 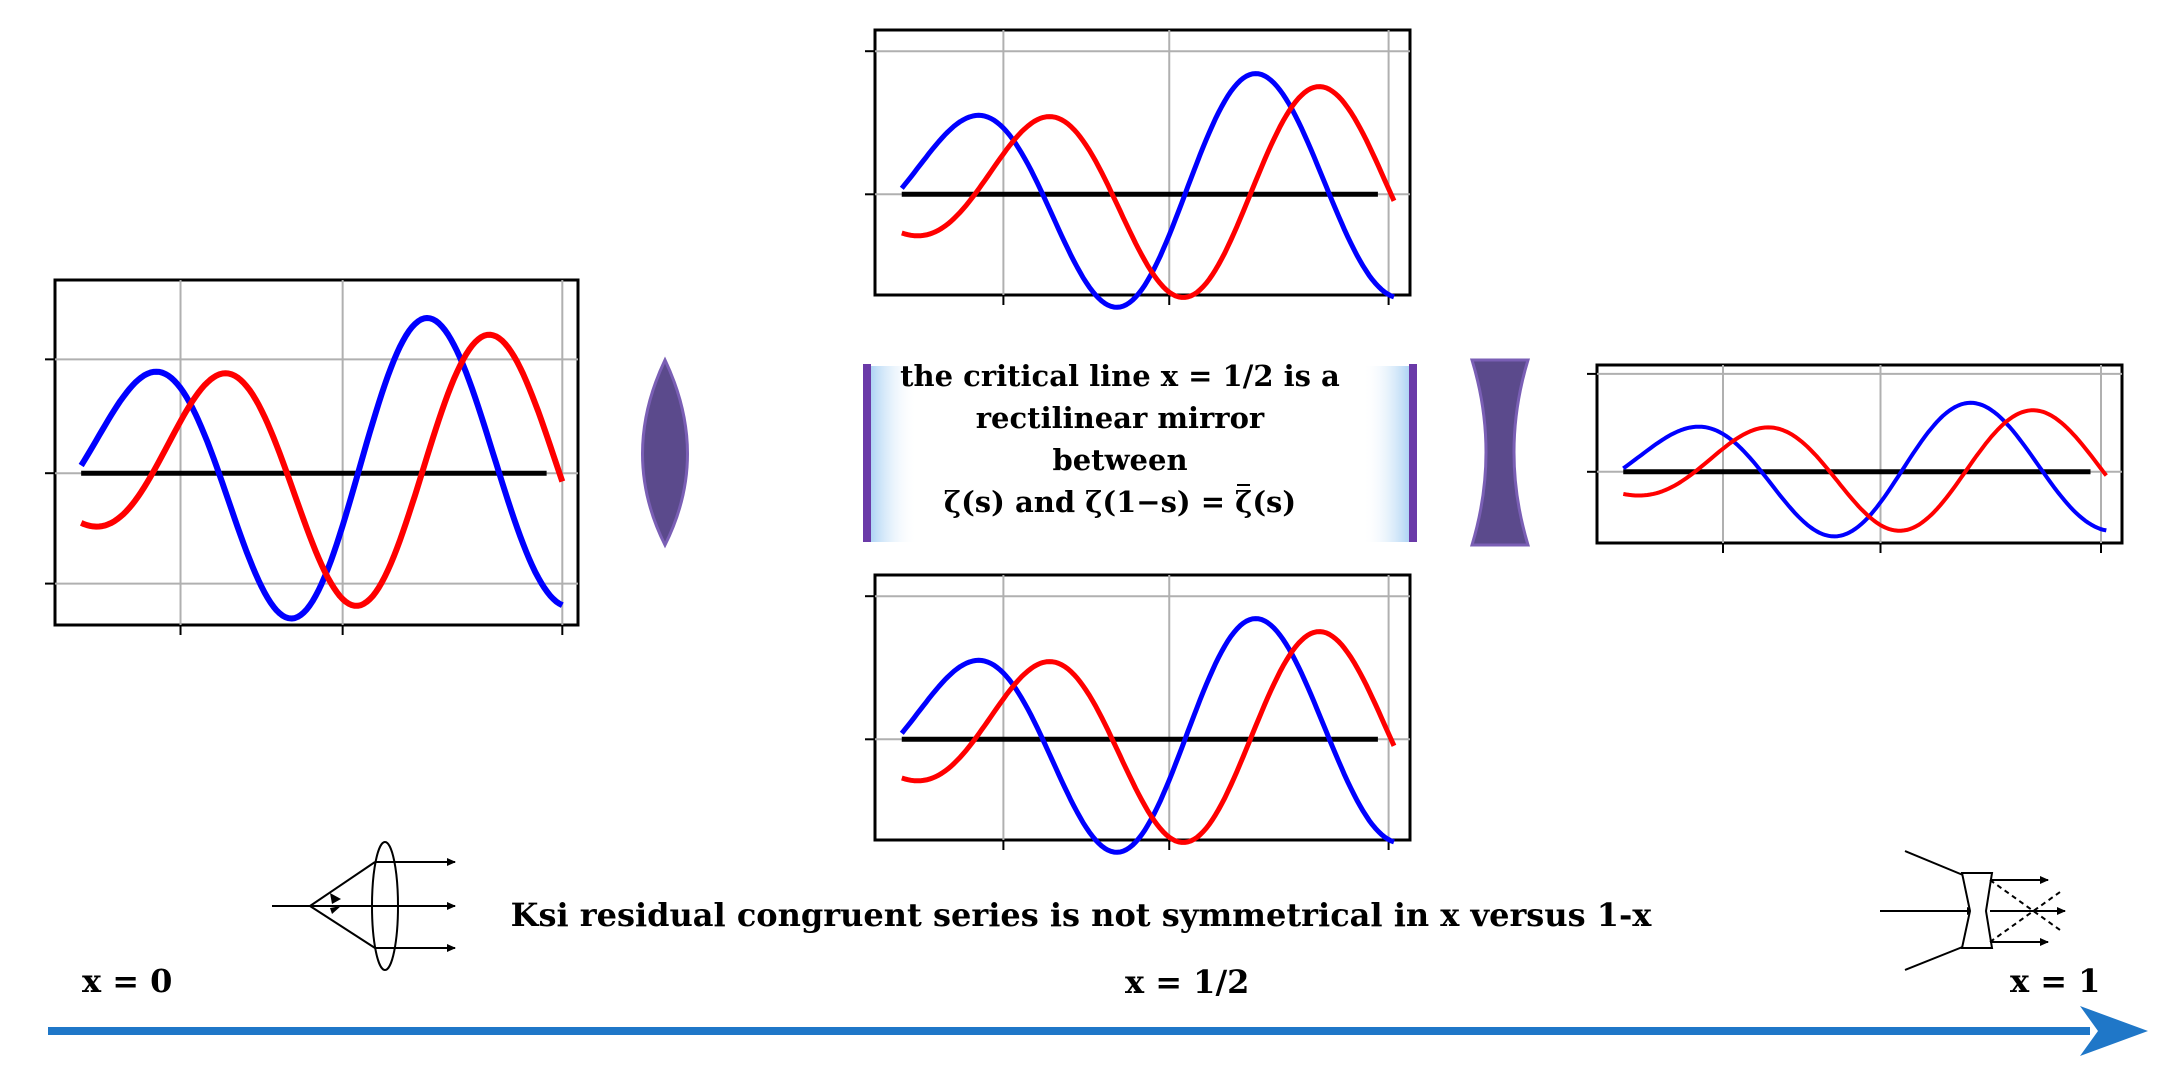 I want to click on diverging-lens-ray-diagram-icon, so click(x=1973, y=910).